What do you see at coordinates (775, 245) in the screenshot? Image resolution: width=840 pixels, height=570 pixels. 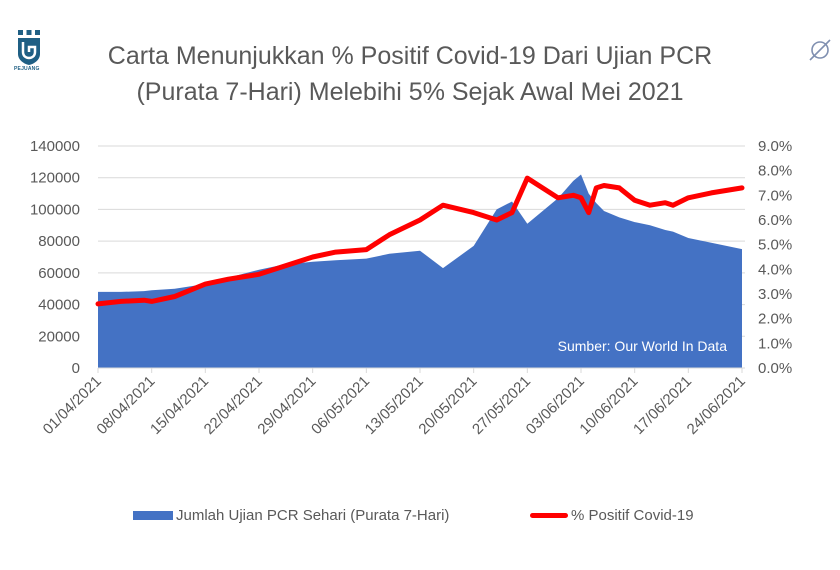 I see `svg-text: 5.0%` at bounding box center [775, 245].